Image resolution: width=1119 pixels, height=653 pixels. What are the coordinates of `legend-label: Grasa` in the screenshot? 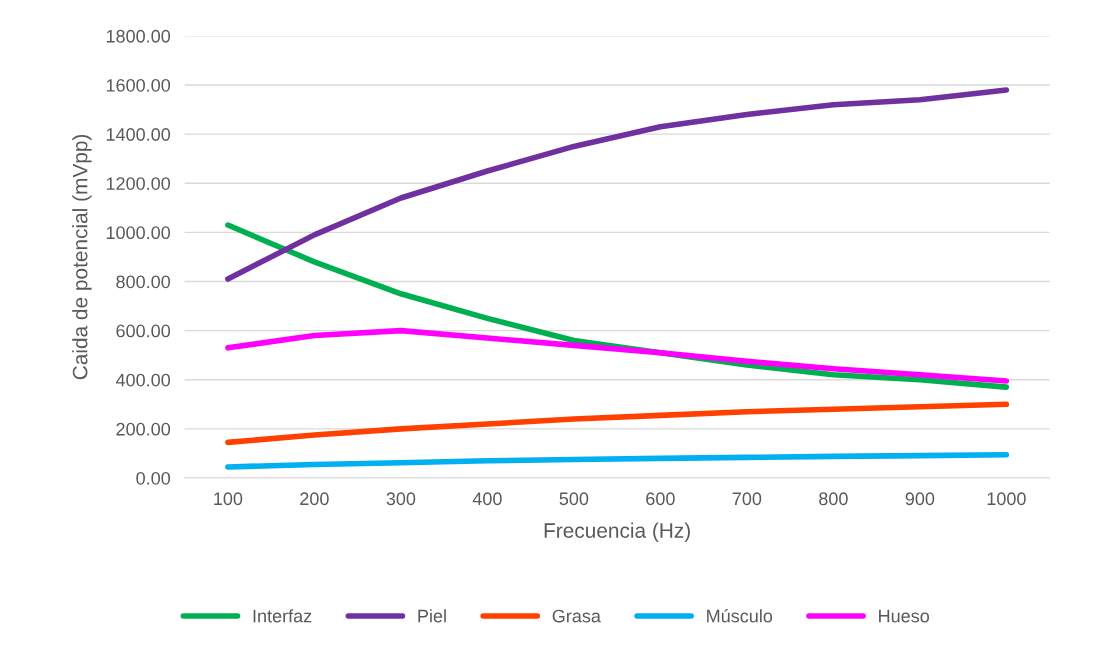 It's located at (576, 616).